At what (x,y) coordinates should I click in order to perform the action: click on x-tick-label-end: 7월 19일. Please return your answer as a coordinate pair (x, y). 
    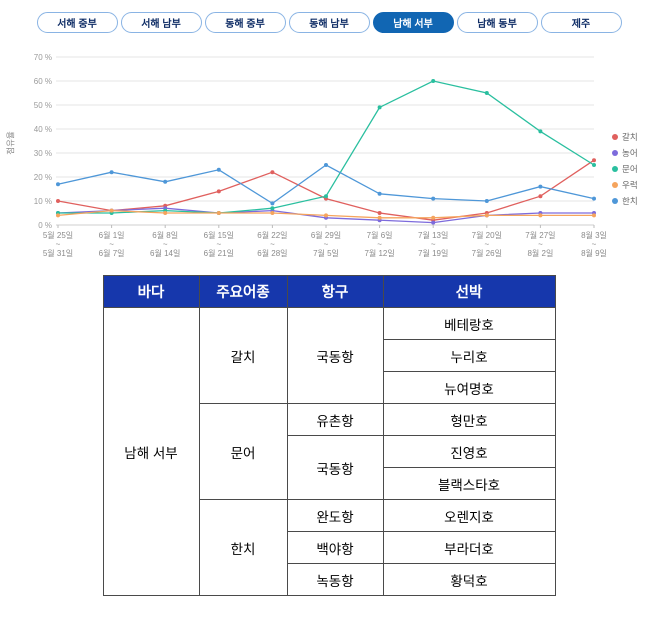
    Looking at the image, I should click on (433, 253).